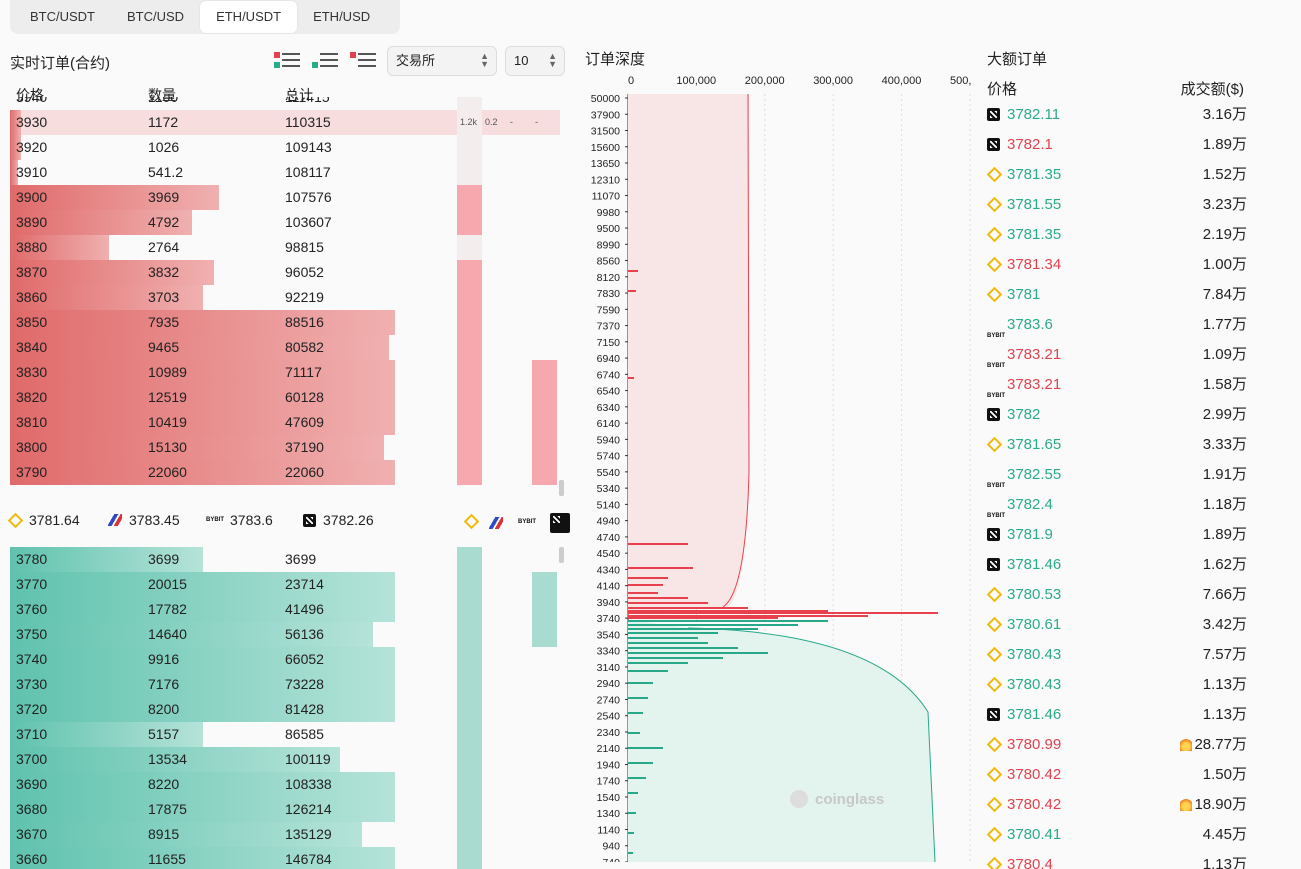 The image size is (1301, 869). Describe the element at coordinates (609, 668) in the screenshot. I see `y-tick-label: 3140` at that location.